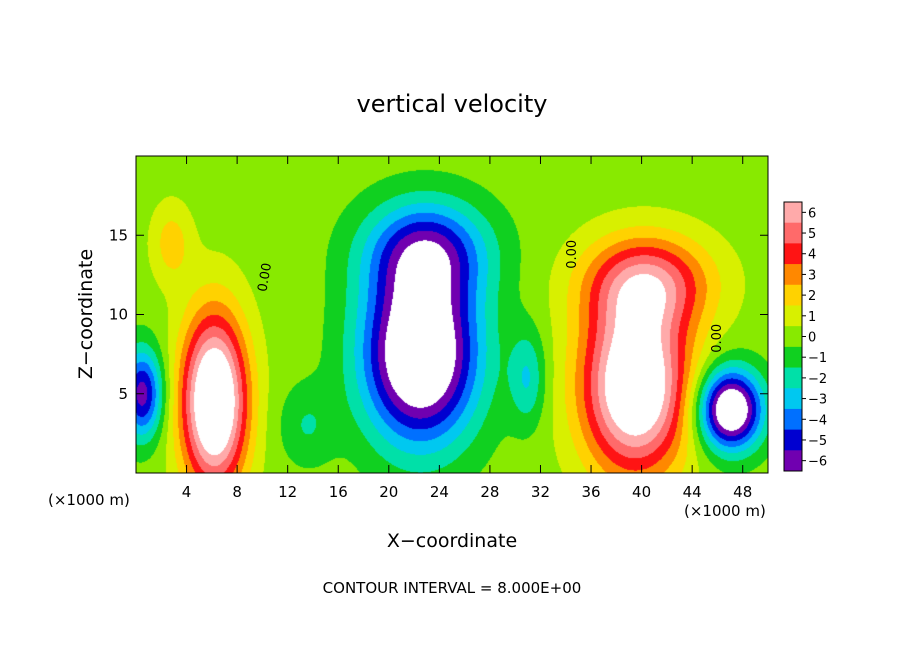  What do you see at coordinates (388, 492) in the screenshot?
I see `x-tick-label: 20` at bounding box center [388, 492].